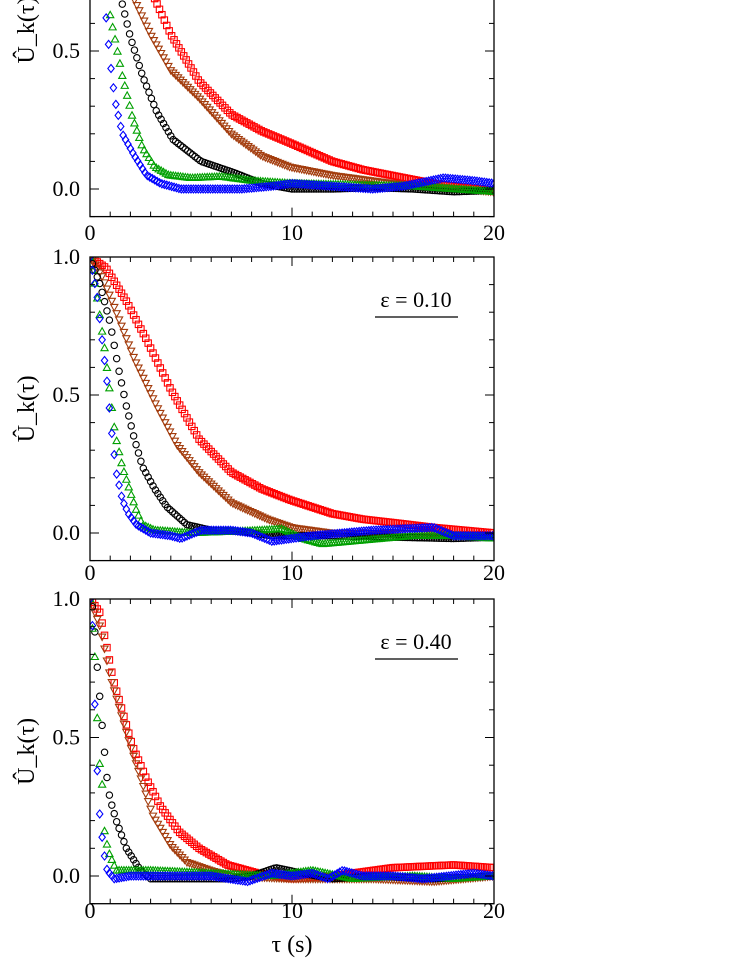 This screenshot has height=967, width=747. What do you see at coordinates (494, 572) in the screenshot?
I see `x-tick-label: 20` at bounding box center [494, 572].